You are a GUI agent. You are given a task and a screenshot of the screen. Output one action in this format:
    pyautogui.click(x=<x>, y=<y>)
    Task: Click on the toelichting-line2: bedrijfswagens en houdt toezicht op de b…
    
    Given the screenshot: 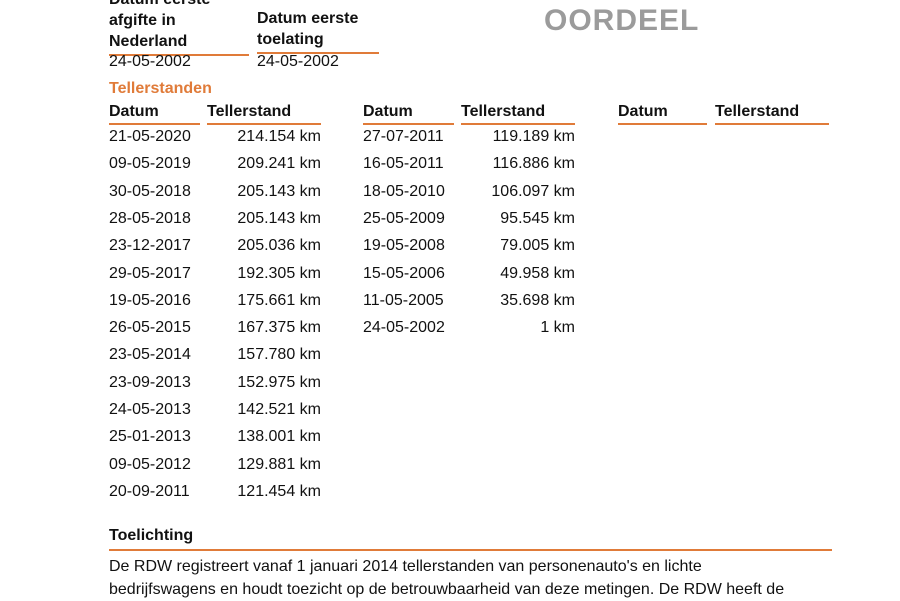 What is the action you would take?
    pyautogui.click(x=447, y=589)
    